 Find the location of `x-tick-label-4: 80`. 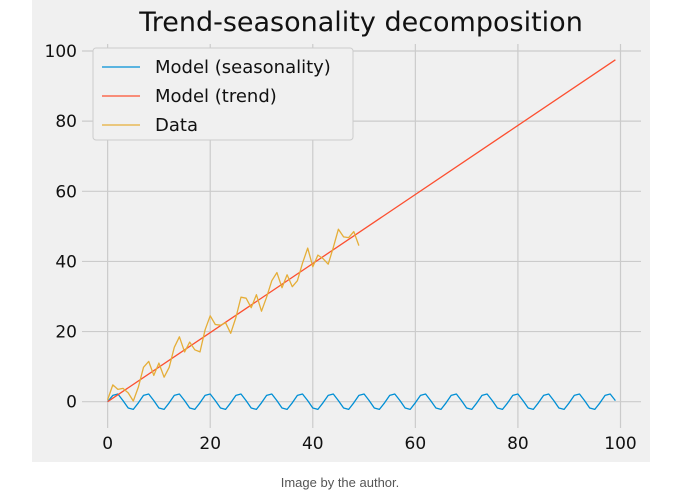

x-tick-label-4: 80 is located at coordinates (518, 444).